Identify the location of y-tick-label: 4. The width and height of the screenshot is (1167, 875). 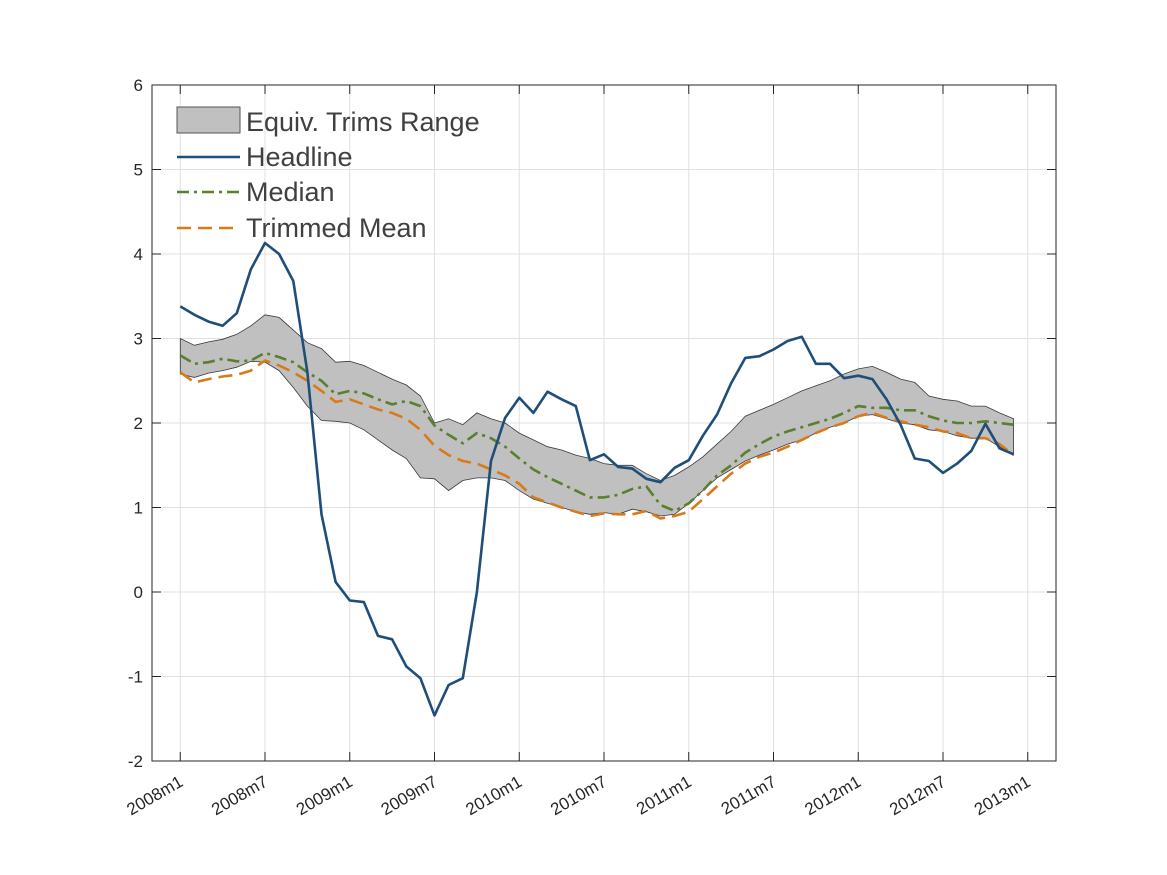
(138, 254).